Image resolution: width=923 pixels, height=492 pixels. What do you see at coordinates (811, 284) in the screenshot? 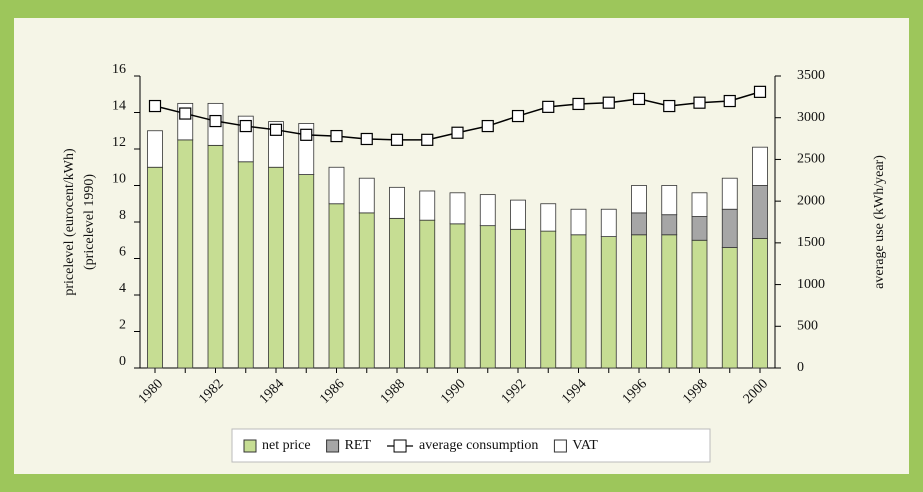
I see `y2-tick-label: 1000` at bounding box center [811, 284].